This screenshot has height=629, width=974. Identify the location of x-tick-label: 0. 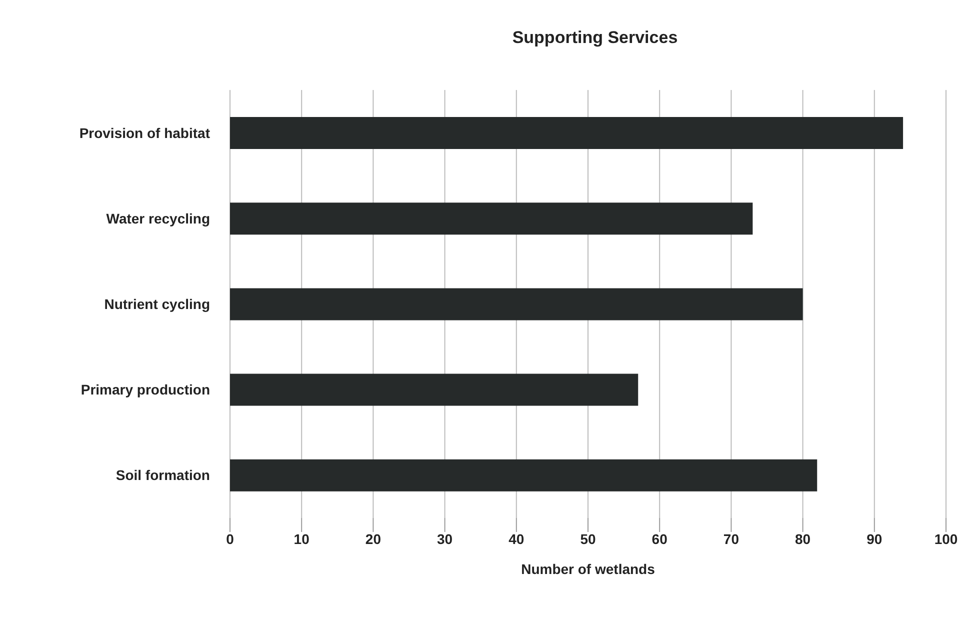
(230, 538).